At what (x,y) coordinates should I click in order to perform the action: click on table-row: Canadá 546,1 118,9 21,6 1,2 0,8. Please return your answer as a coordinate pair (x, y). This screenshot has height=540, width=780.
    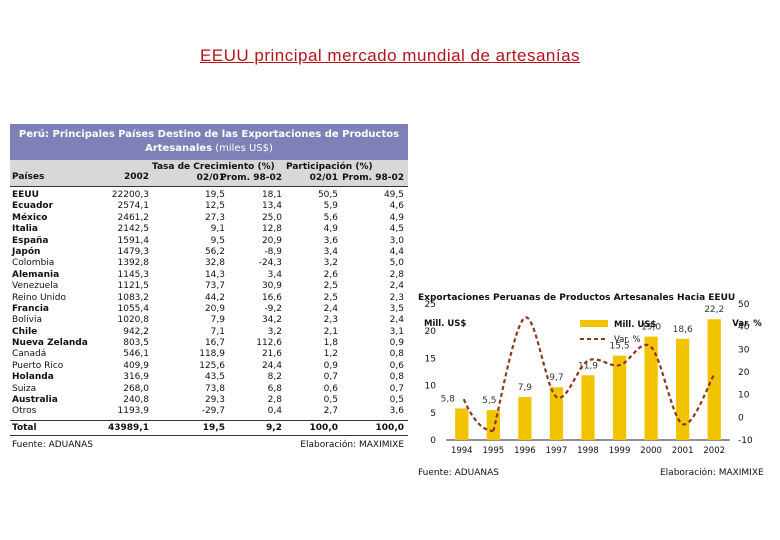
    Looking at the image, I should click on (209, 354).